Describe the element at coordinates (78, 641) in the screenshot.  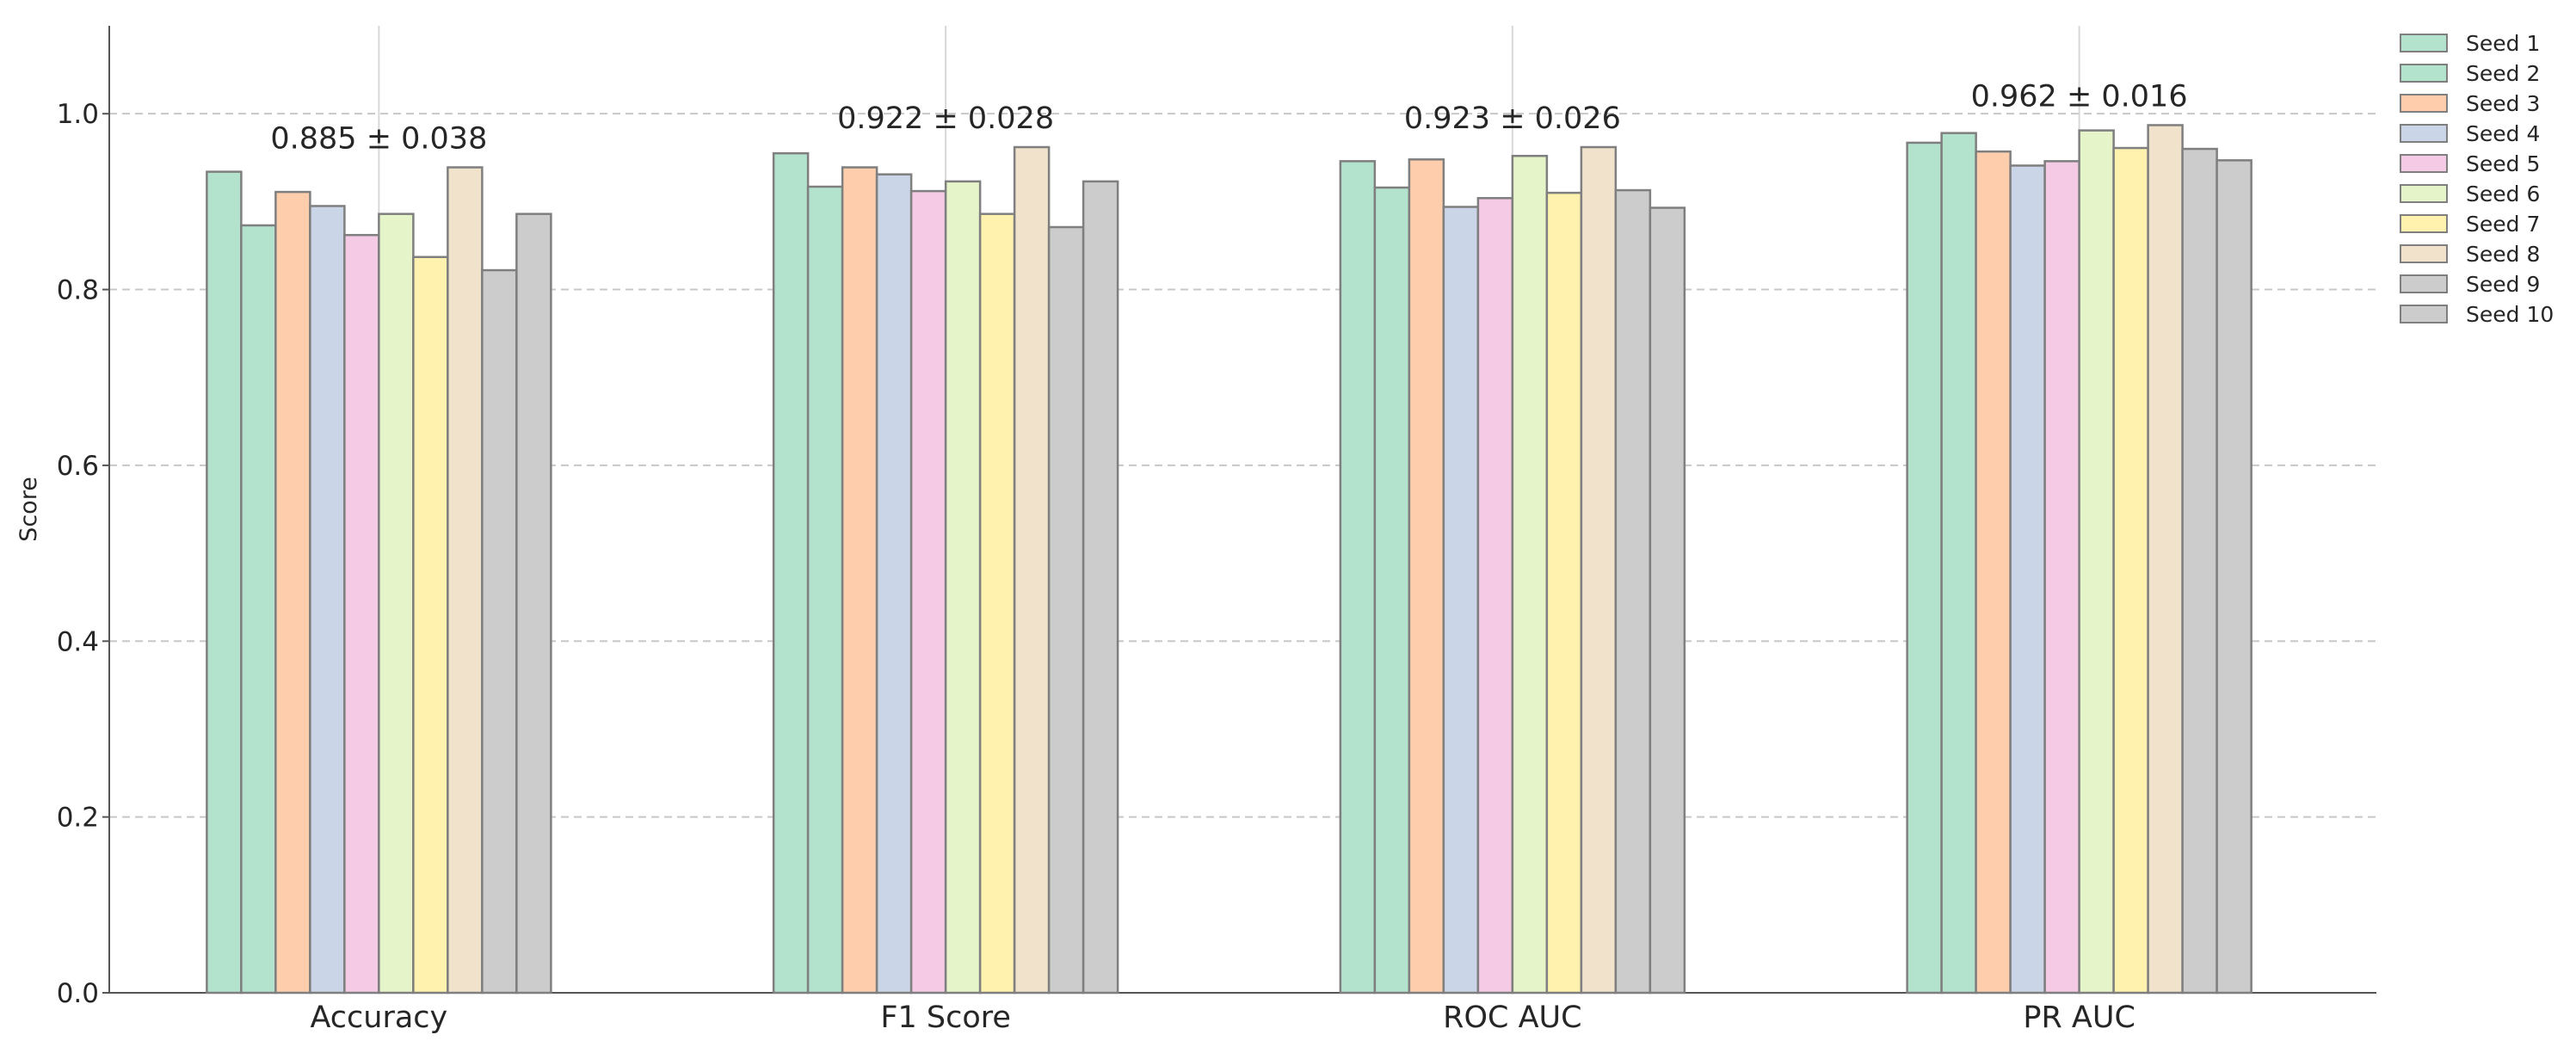
I see `y-tick-label: 0.4` at that location.